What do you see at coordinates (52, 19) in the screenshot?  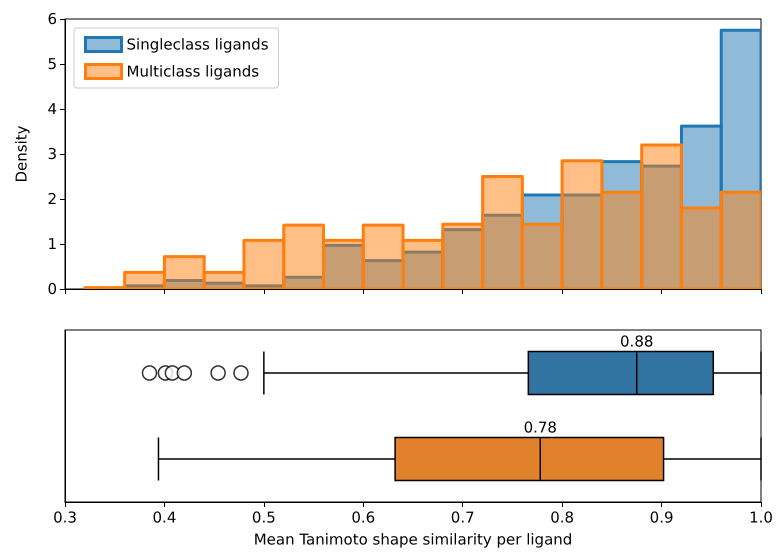 I see `y-tick-label: 6` at bounding box center [52, 19].